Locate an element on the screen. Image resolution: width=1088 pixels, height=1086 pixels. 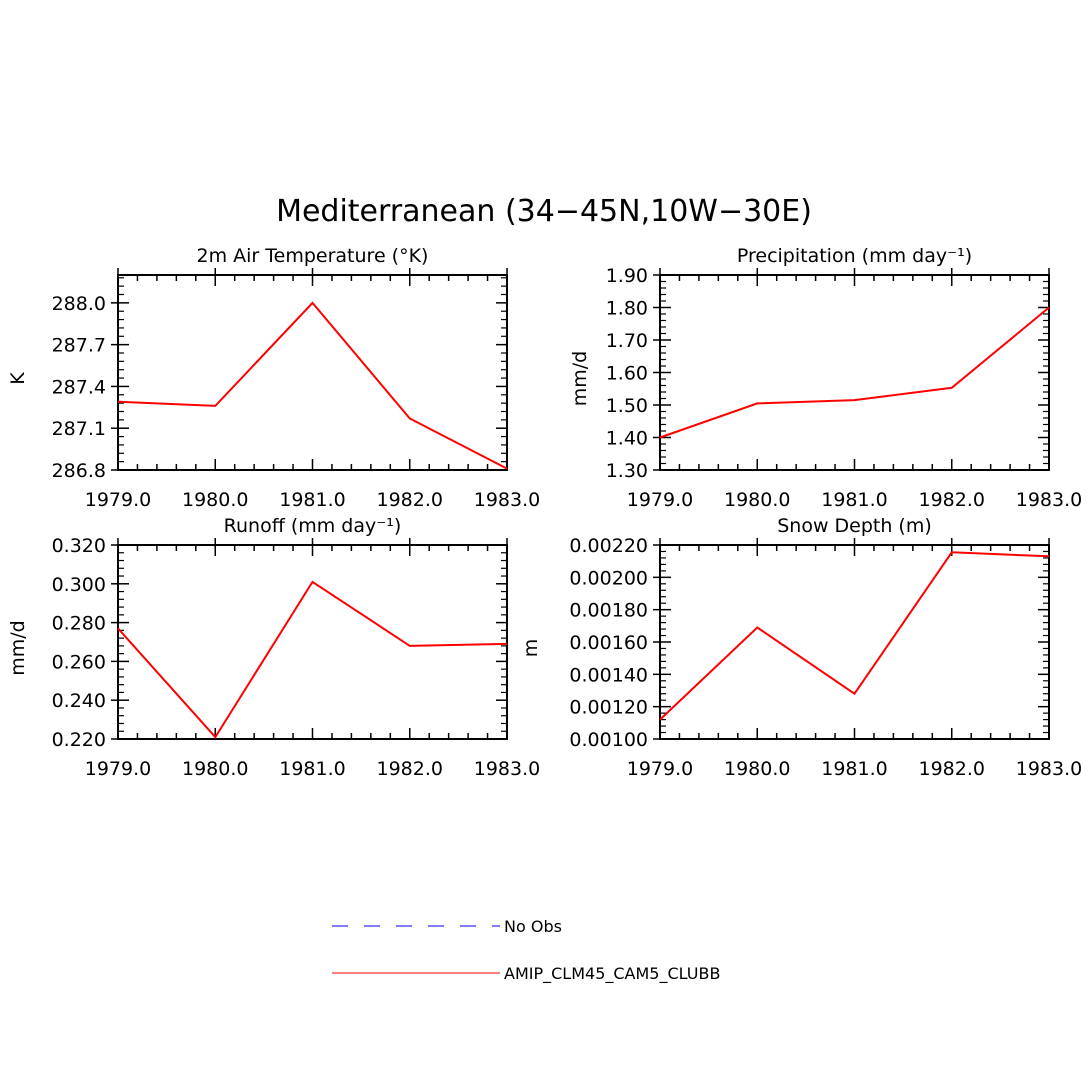
y-tick-label: 0.00140 is located at coordinates (608, 675).